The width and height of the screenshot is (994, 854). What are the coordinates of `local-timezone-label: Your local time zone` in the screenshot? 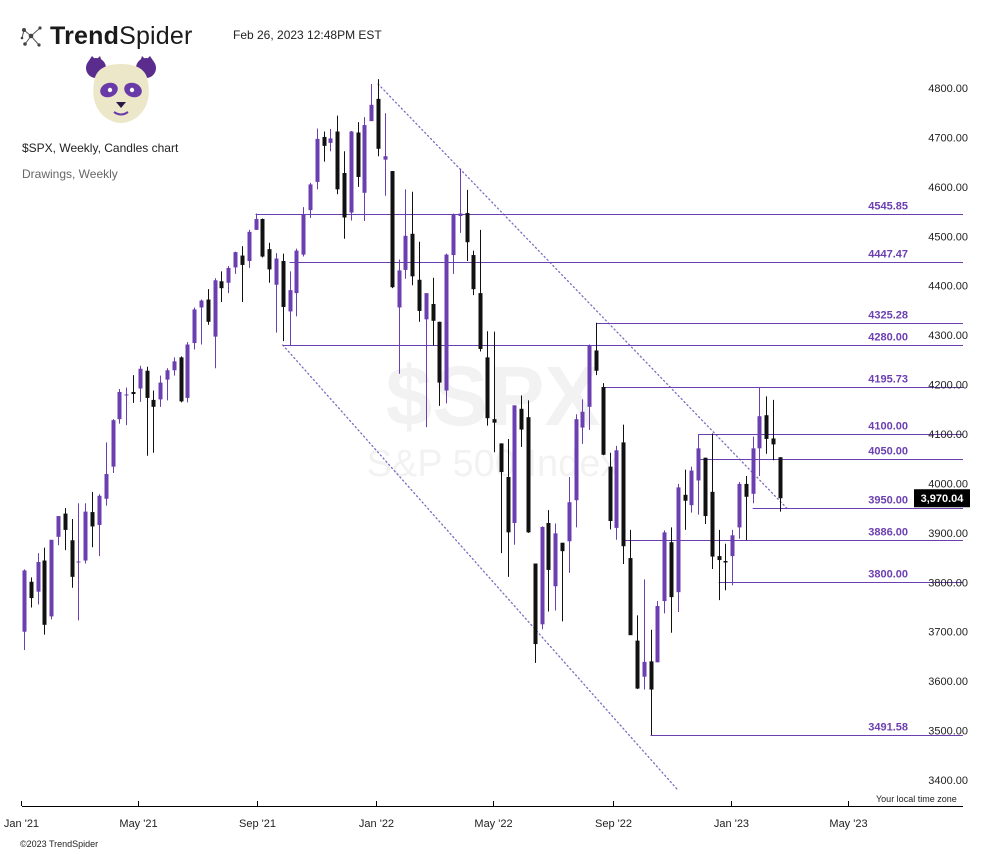 It's located at (916, 799).